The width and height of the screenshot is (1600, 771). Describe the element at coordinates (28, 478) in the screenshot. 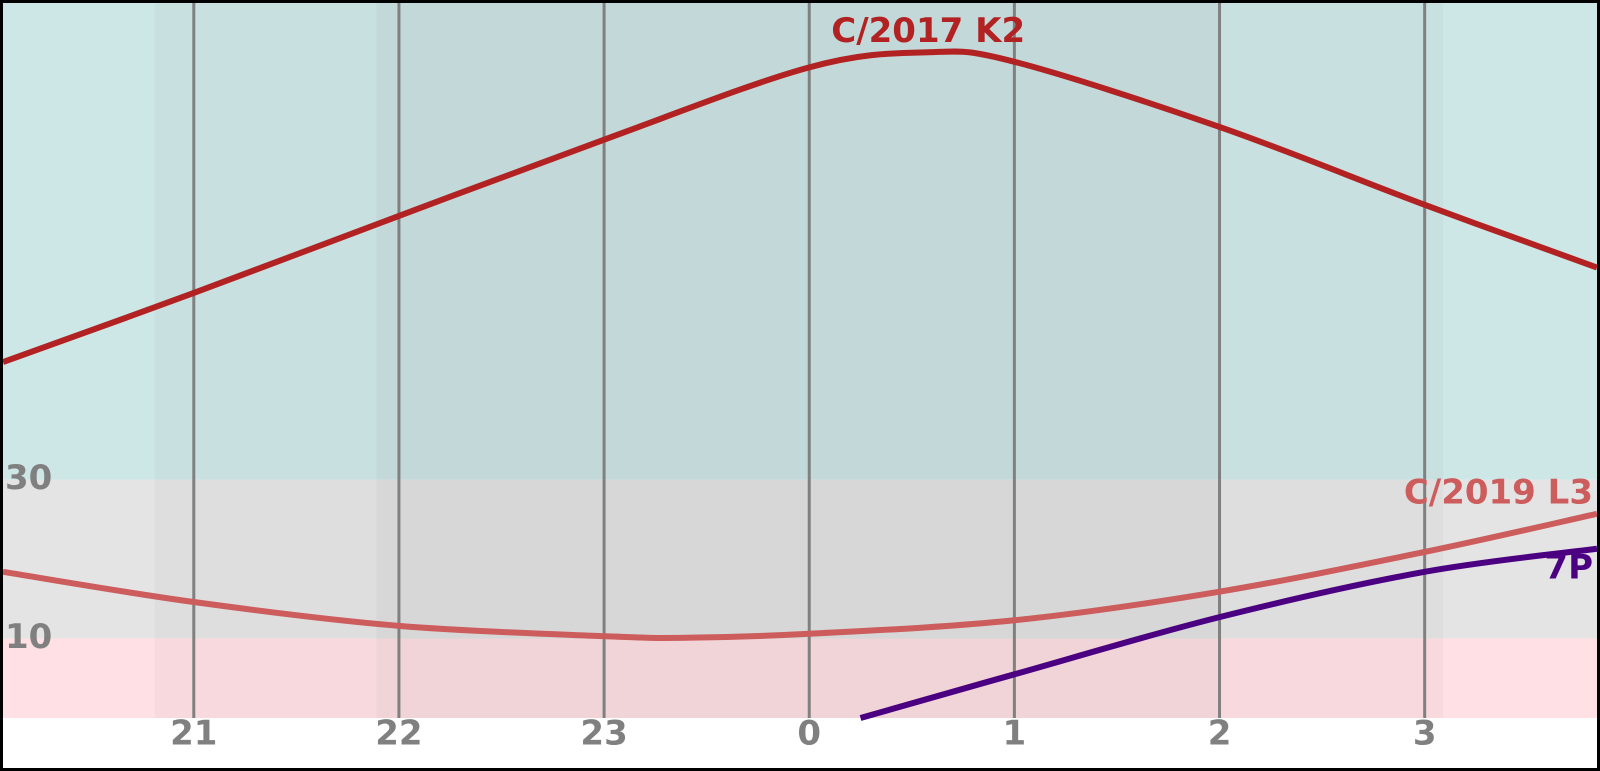

I see `y-tick-label: 30` at that location.